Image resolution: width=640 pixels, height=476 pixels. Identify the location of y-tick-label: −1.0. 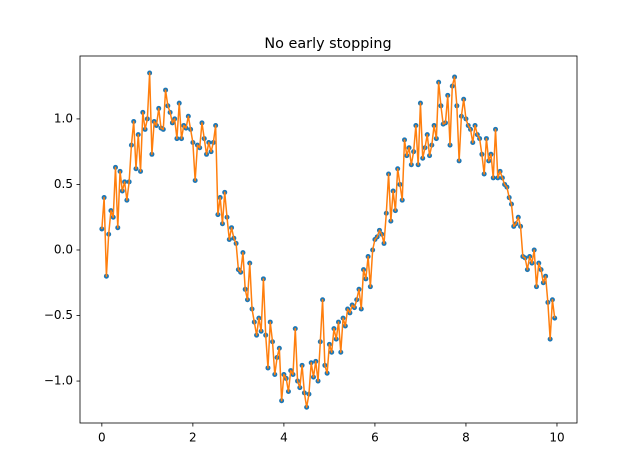
(58, 381).